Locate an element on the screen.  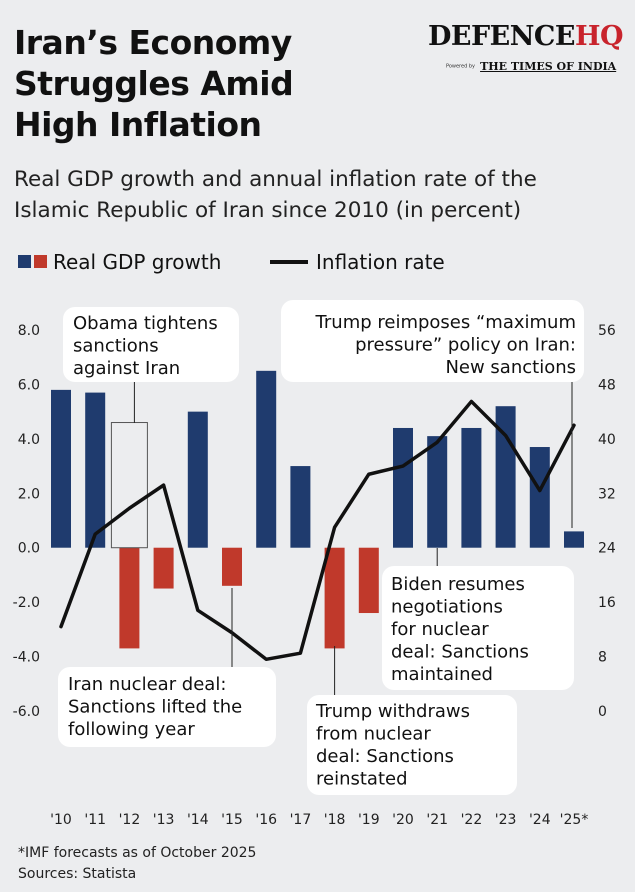
legend-line-swatch is located at coordinates (289, 262).